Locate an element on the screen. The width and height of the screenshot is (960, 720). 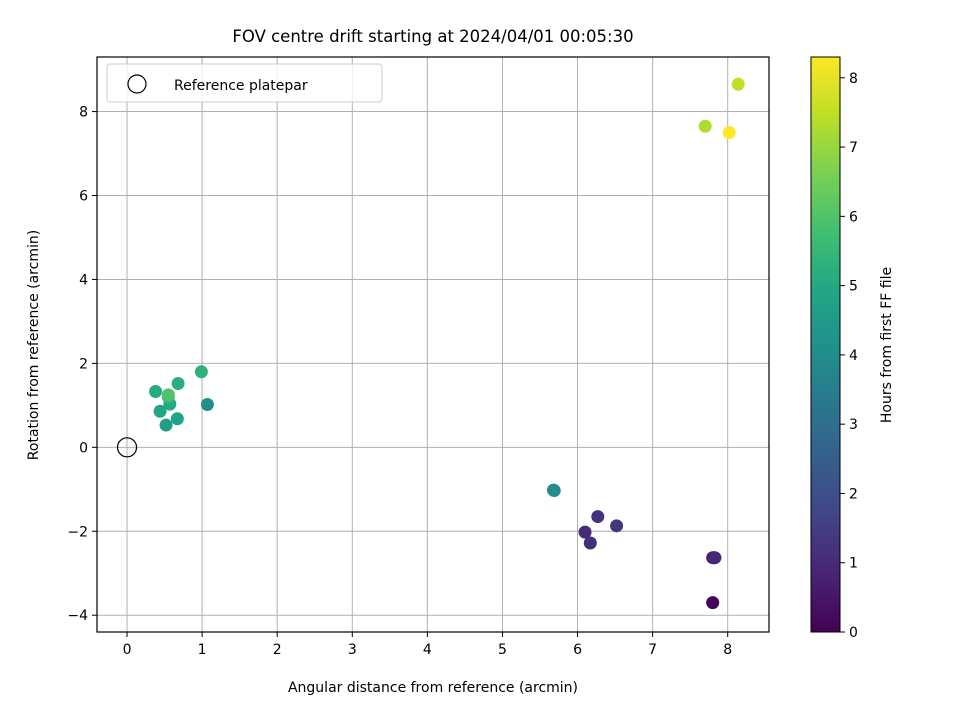
reference-point-marker is located at coordinates (127, 447).